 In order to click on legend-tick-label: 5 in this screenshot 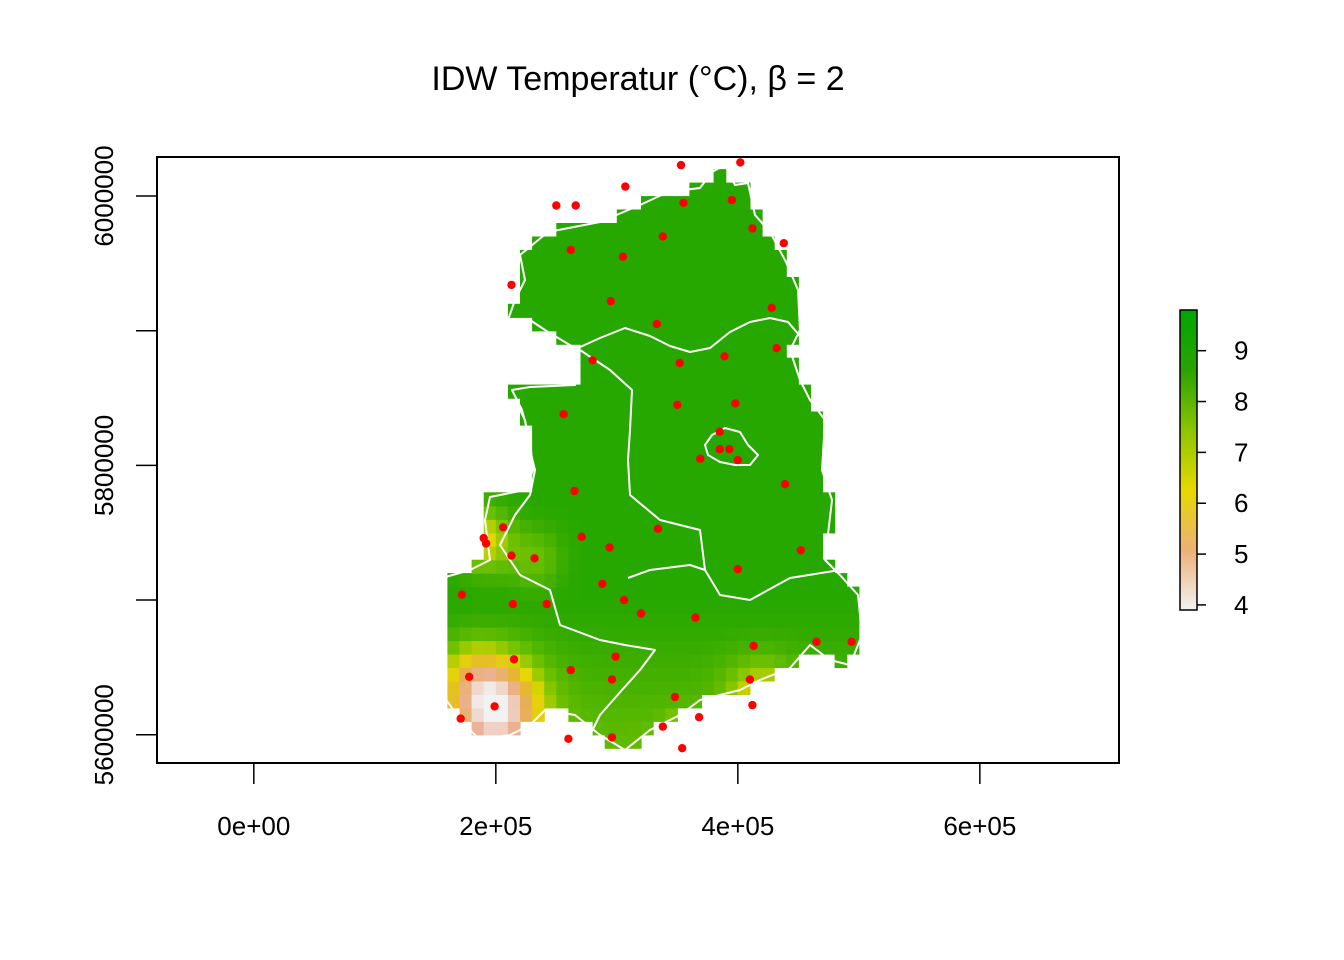, I will do `click(1241, 554)`.